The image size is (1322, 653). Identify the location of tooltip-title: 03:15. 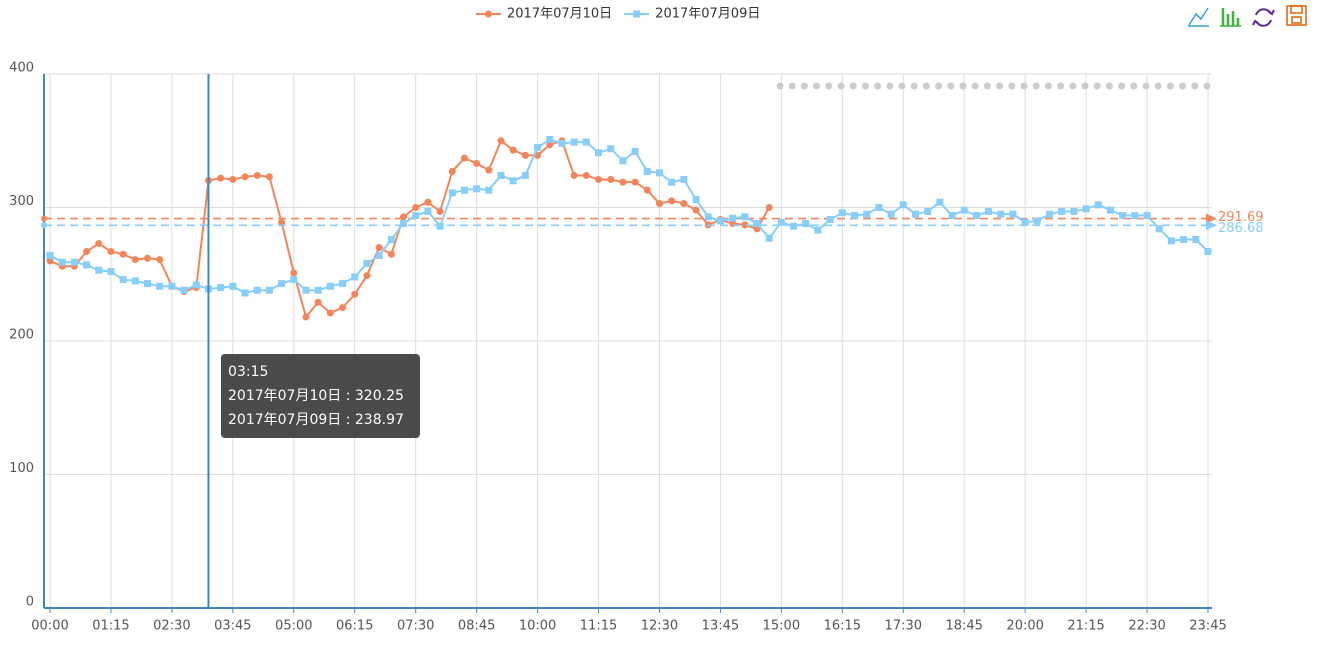
(248, 372).